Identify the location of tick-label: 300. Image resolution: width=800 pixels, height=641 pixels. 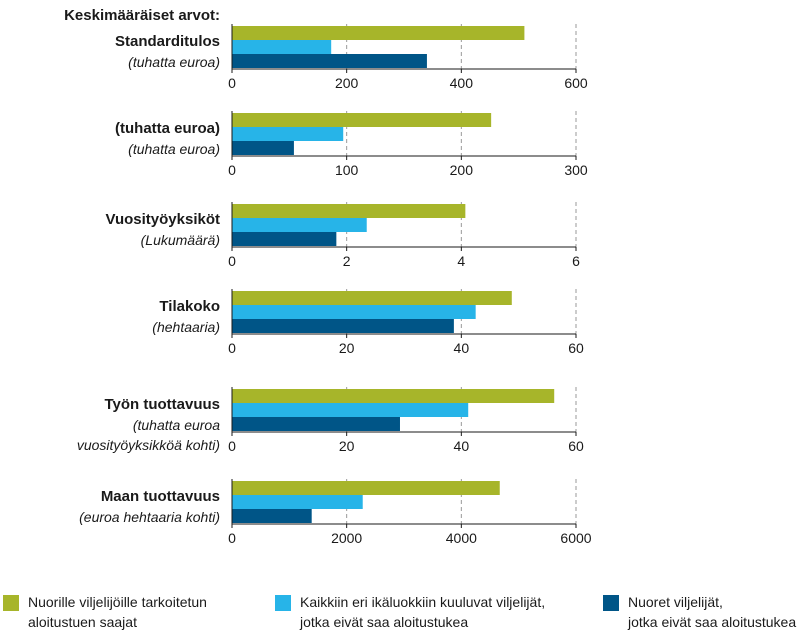
(576, 170).